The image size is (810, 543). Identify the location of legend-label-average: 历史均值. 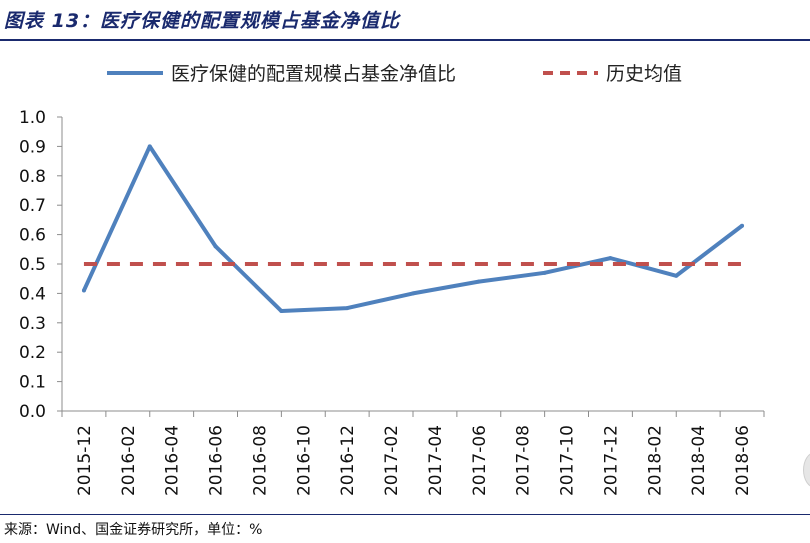
(644, 74).